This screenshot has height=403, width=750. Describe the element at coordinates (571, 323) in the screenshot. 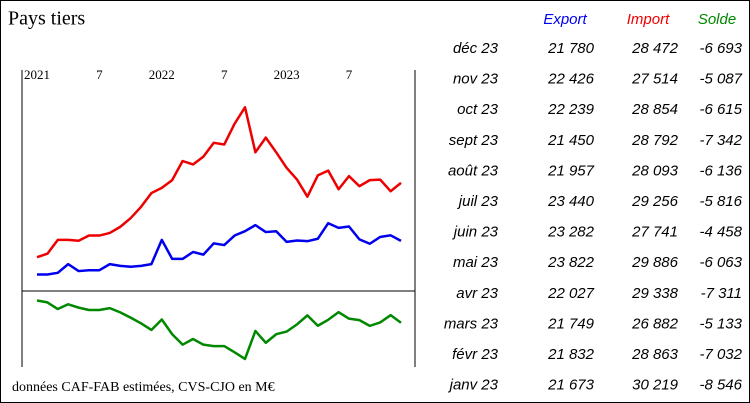

I see `cell: 21 749` at that location.